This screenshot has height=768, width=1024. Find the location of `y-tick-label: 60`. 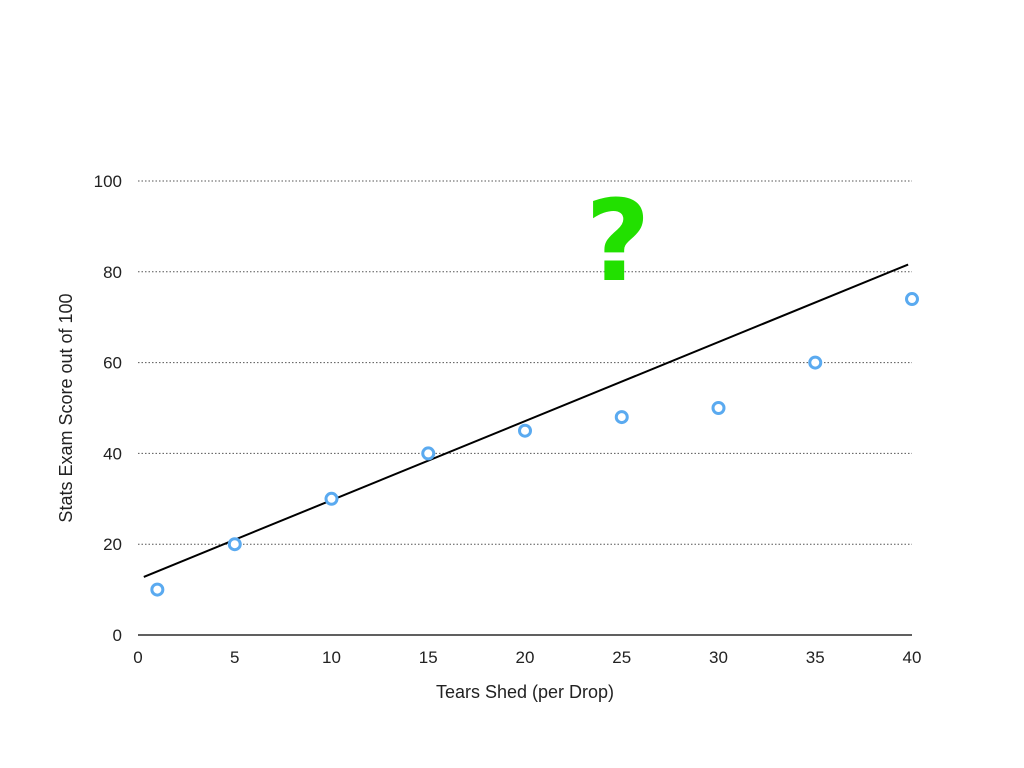

y-tick-label: 60 is located at coordinates (112, 363).